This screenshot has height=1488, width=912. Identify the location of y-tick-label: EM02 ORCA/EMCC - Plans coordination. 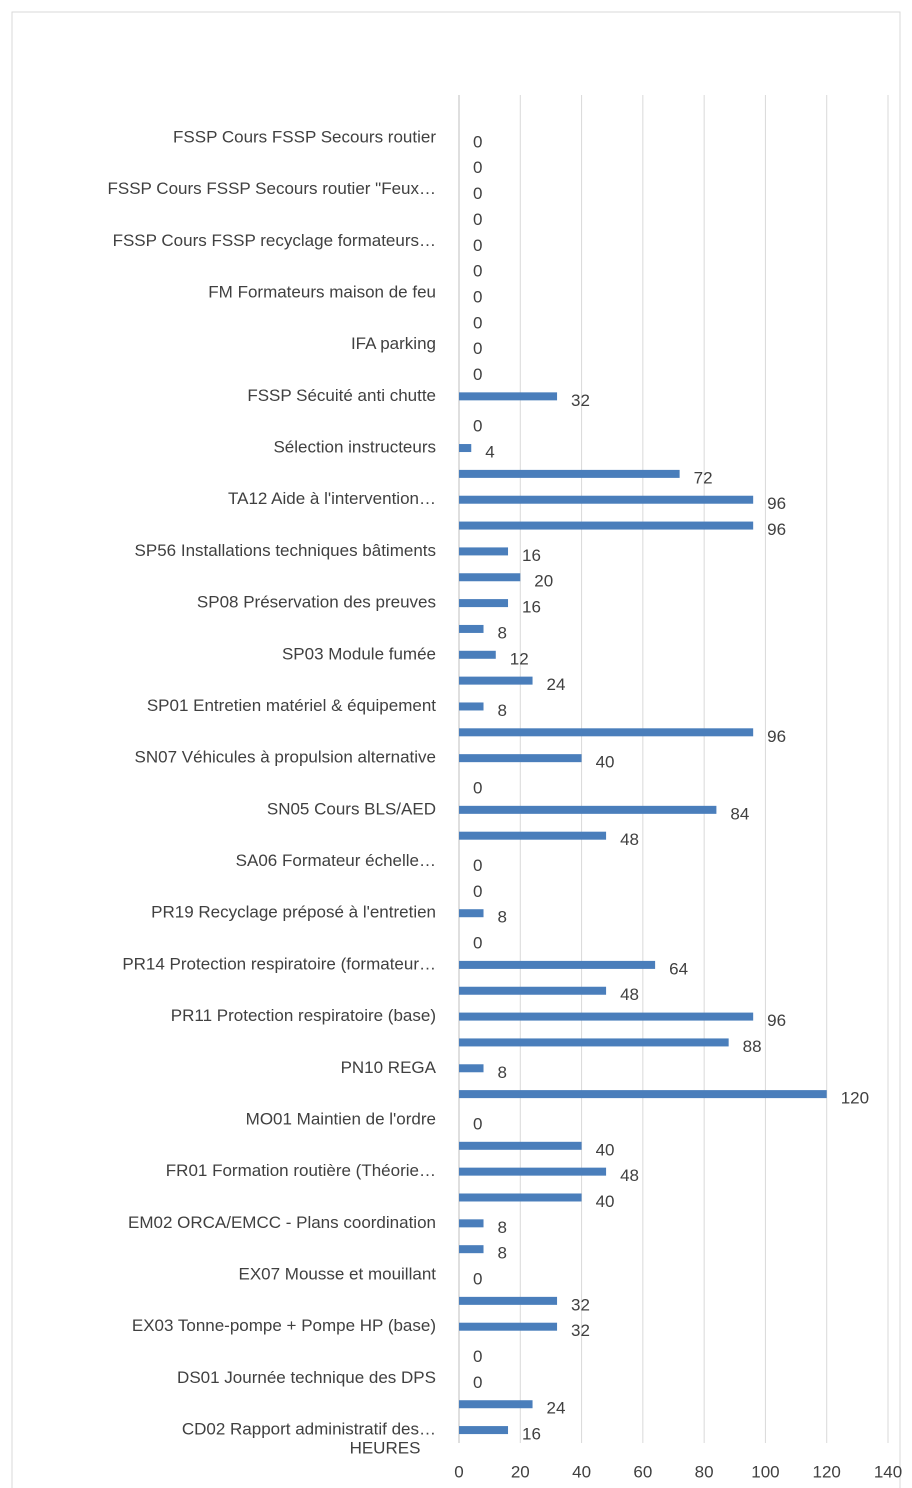
(282, 1222).